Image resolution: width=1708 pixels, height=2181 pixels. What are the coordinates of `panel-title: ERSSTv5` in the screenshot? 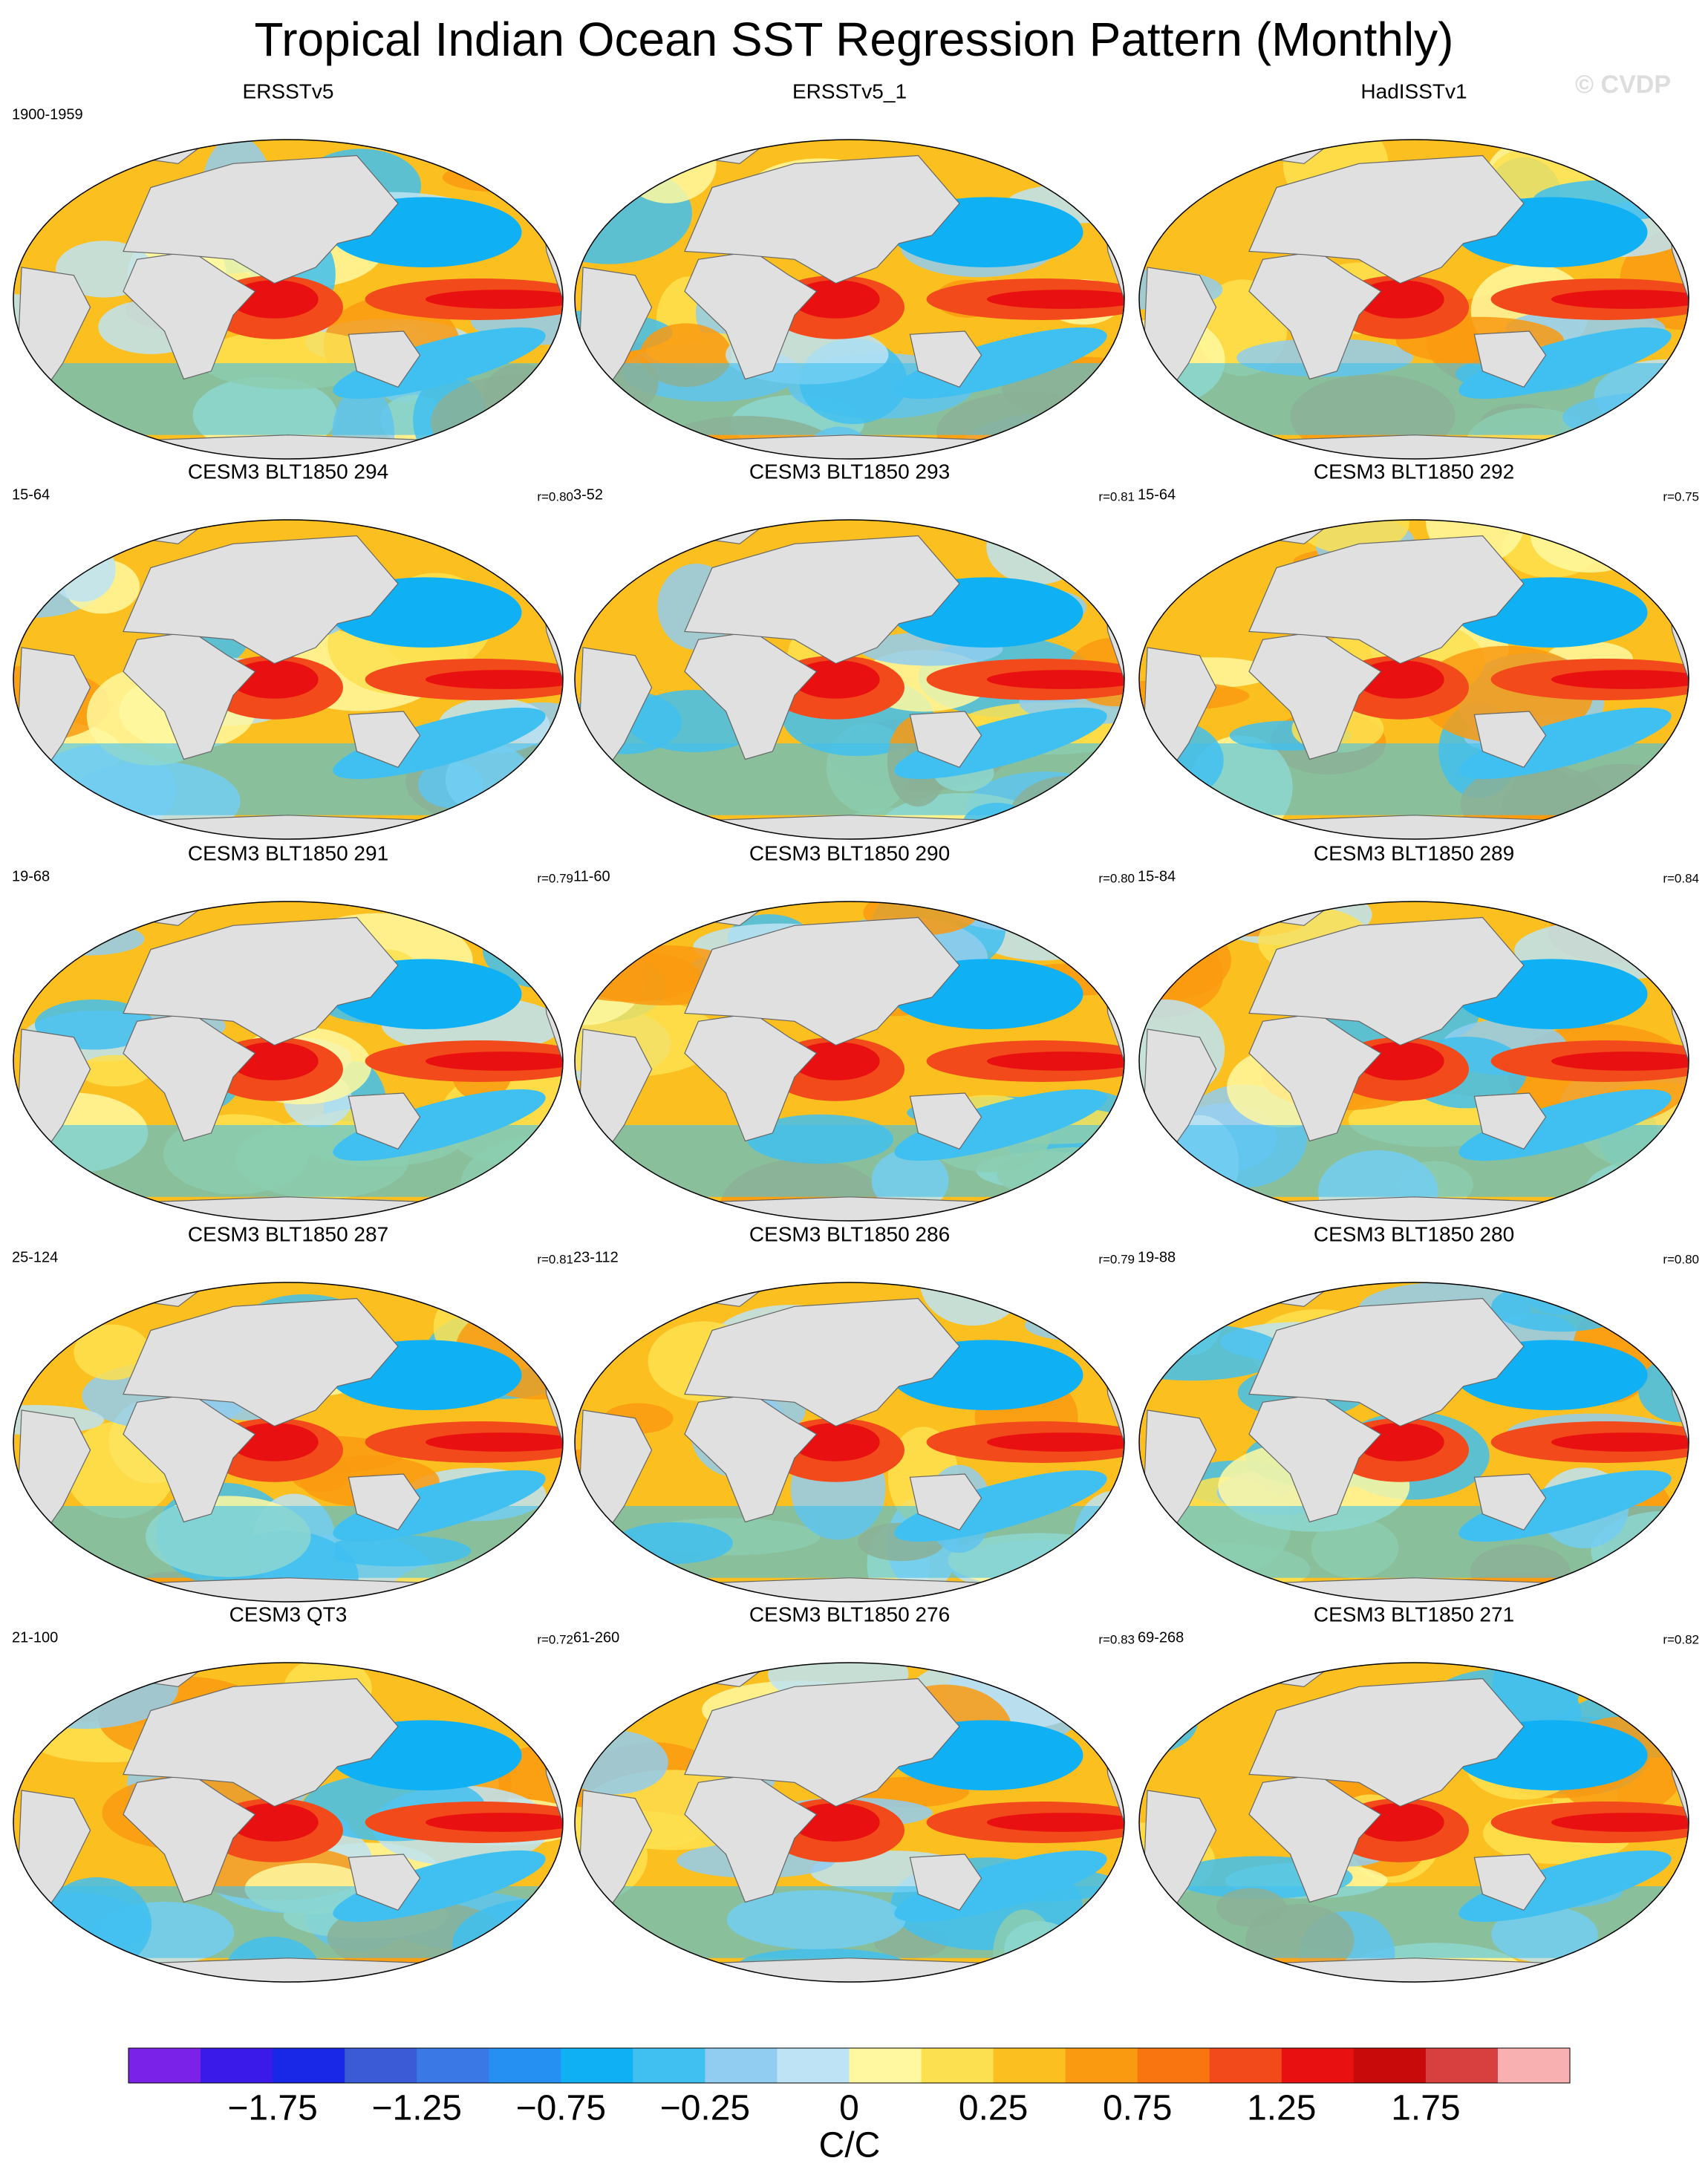 It's located at (288, 90).